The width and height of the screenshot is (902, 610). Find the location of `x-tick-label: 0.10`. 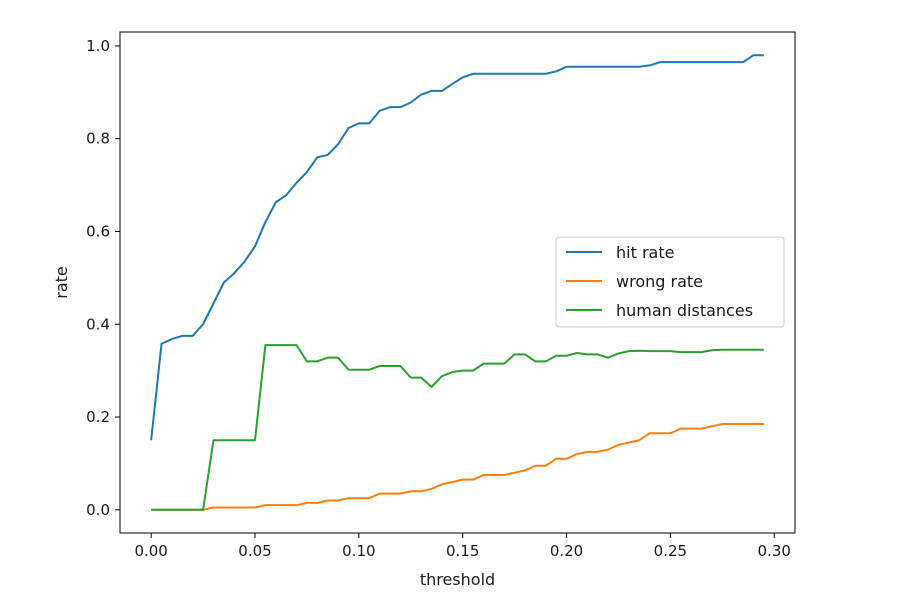

x-tick-label: 0.10 is located at coordinates (358, 551).